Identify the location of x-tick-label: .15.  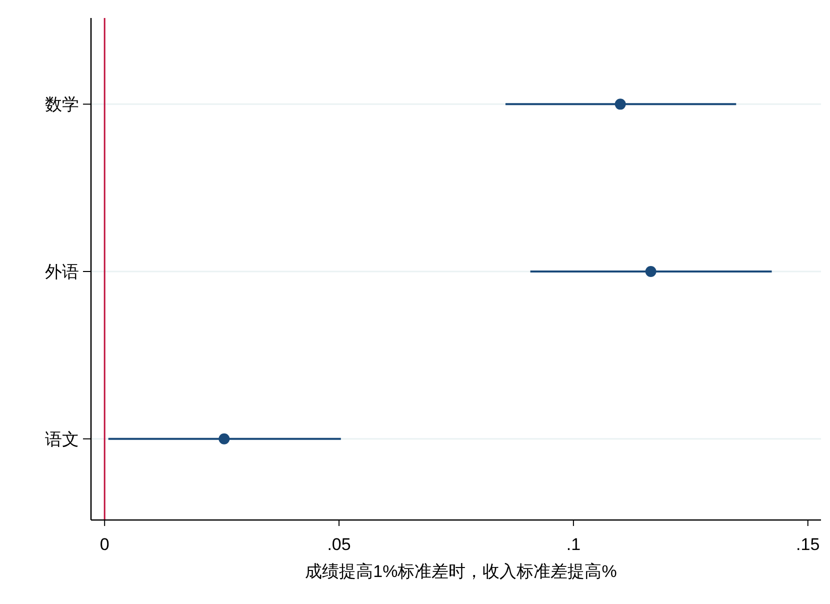
(808, 544).